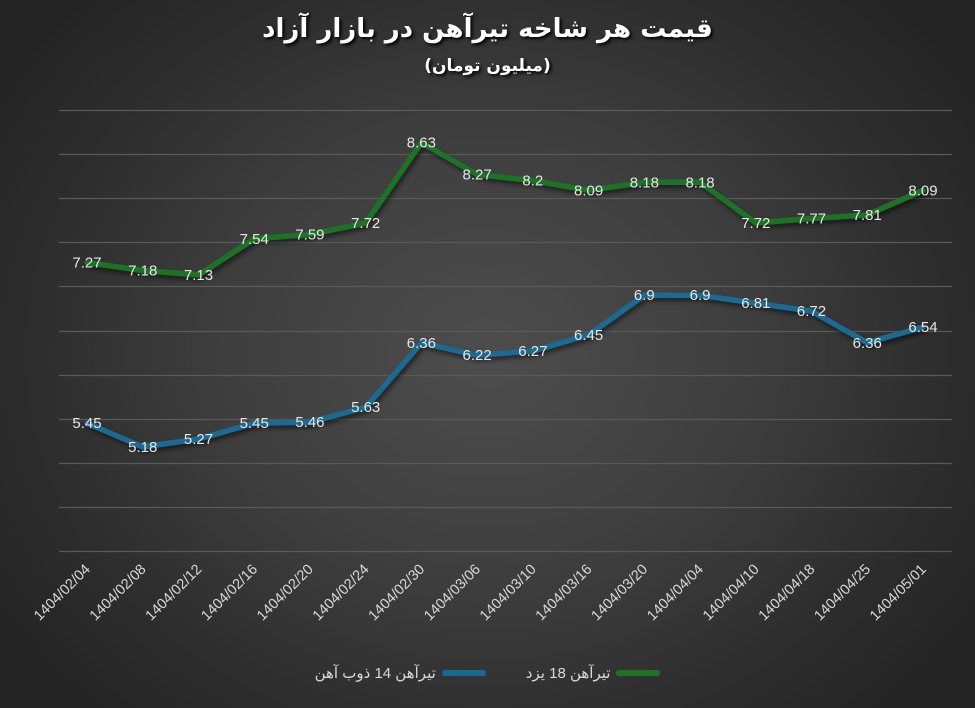 Image resolution: width=975 pixels, height=708 pixels. I want to click on data-label: 5.27, so click(198, 439).